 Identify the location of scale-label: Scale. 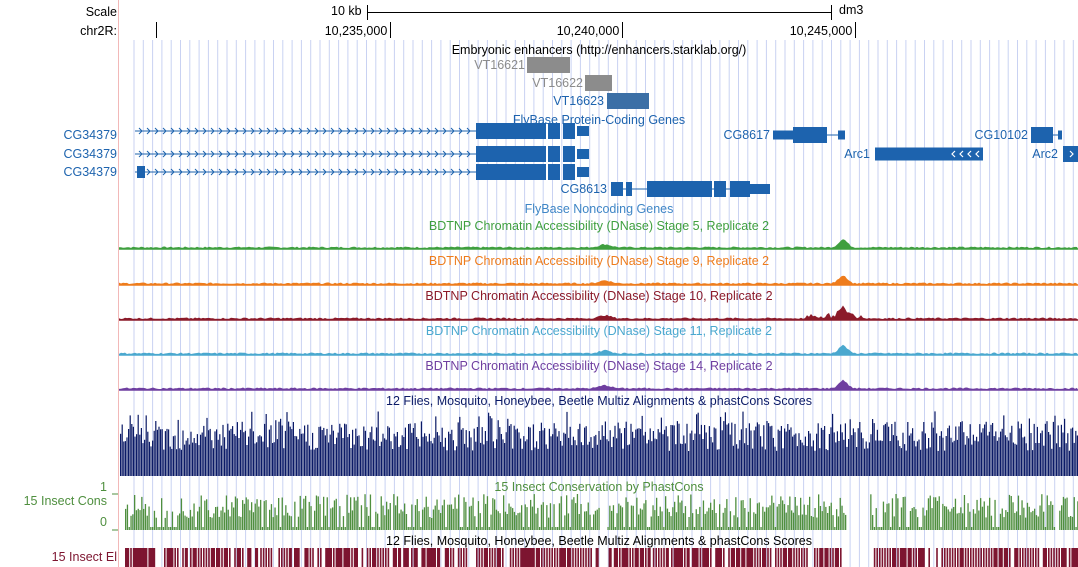
(101, 12).